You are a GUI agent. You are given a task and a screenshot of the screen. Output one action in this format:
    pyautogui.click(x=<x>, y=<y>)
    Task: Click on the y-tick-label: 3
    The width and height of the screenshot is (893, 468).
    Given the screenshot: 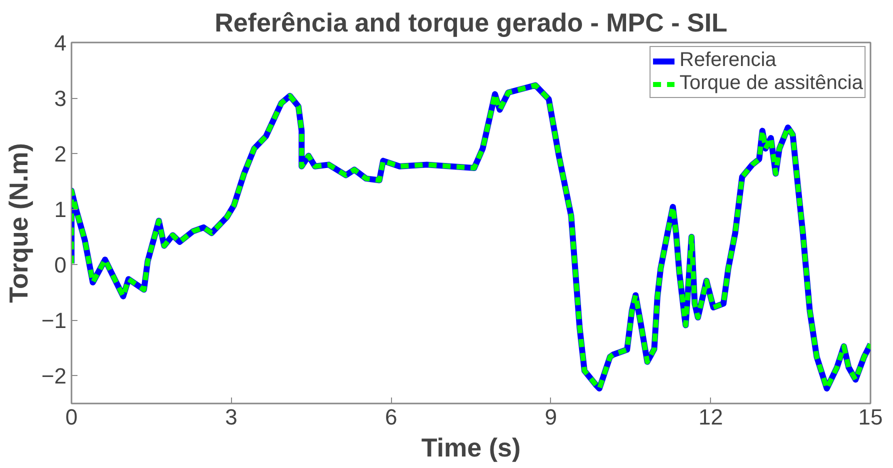 What is the action you would take?
    pyautogui.click(x=60, y=99)
    